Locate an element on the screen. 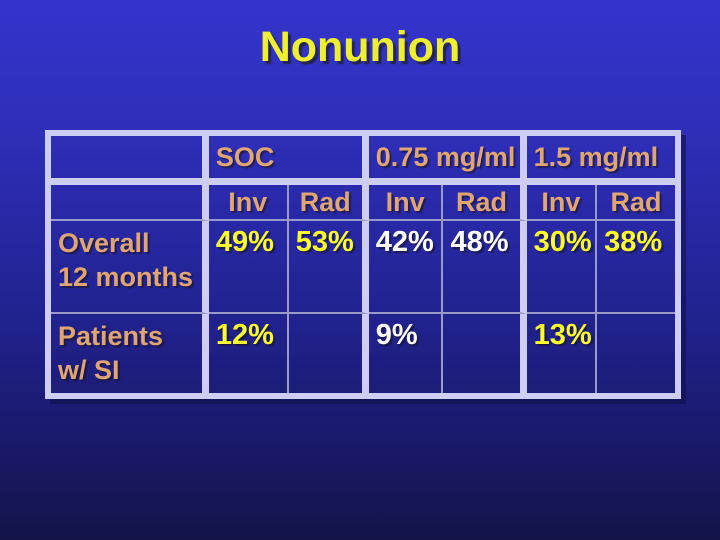 Image resolution: width=720 pixels, height=540 pixels. cell-overall-soc-inv: 49% is located at coordinates (248, 267).